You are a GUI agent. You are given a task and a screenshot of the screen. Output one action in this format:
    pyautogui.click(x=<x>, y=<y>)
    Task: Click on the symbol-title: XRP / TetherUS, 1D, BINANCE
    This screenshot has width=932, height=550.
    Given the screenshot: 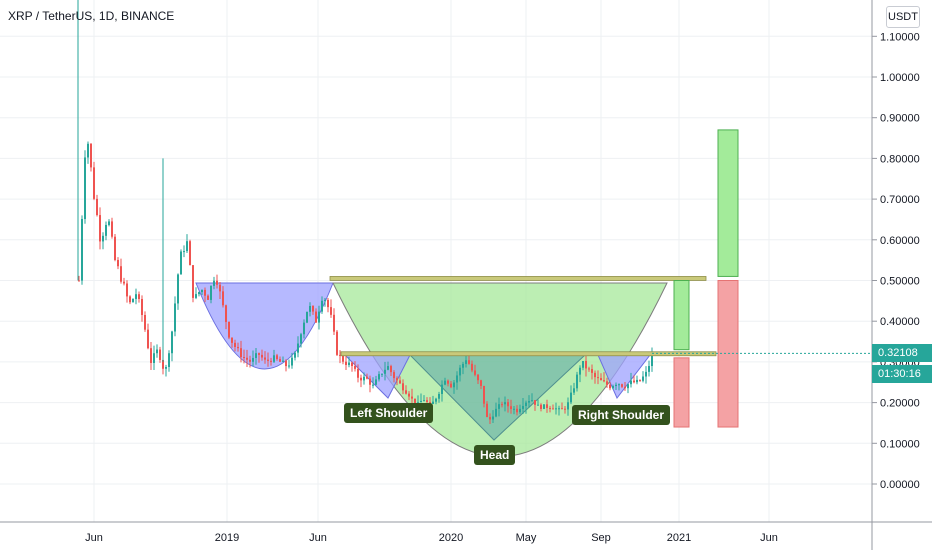 What is the action you would take?
    pyautogui.click(x=91, y=16)
    